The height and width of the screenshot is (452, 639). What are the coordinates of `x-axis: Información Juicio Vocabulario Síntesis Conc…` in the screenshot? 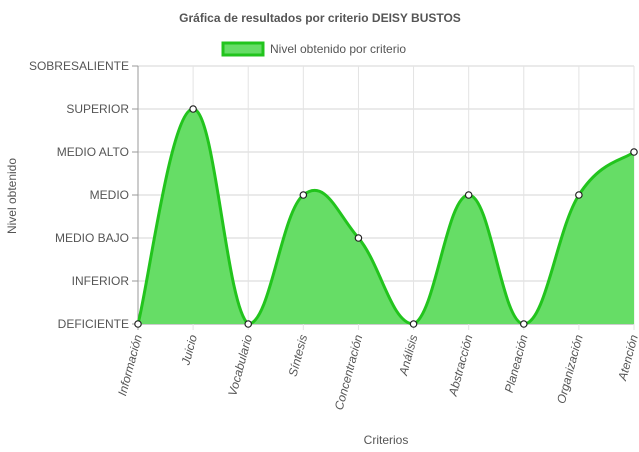 It's located at (377, 372).